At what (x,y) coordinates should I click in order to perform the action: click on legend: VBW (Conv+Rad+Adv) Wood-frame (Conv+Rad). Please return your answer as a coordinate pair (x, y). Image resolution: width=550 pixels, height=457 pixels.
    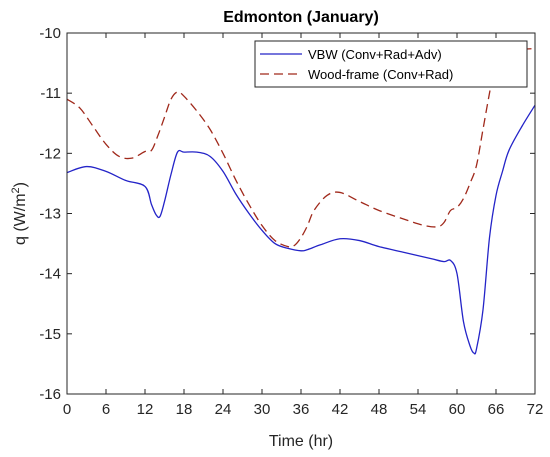
    Looking at the image, I should click on (391, 64).